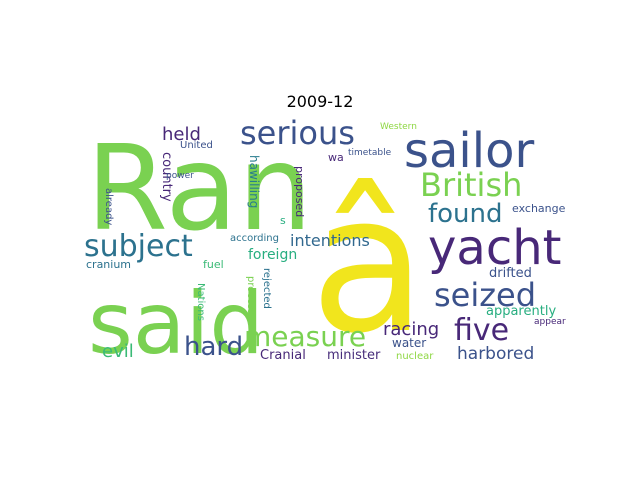 The height and width of the screenshot is (480, 640). Describe the element at coordinates (409, 343) in the screenshot. I see `word-water: water` at that location.